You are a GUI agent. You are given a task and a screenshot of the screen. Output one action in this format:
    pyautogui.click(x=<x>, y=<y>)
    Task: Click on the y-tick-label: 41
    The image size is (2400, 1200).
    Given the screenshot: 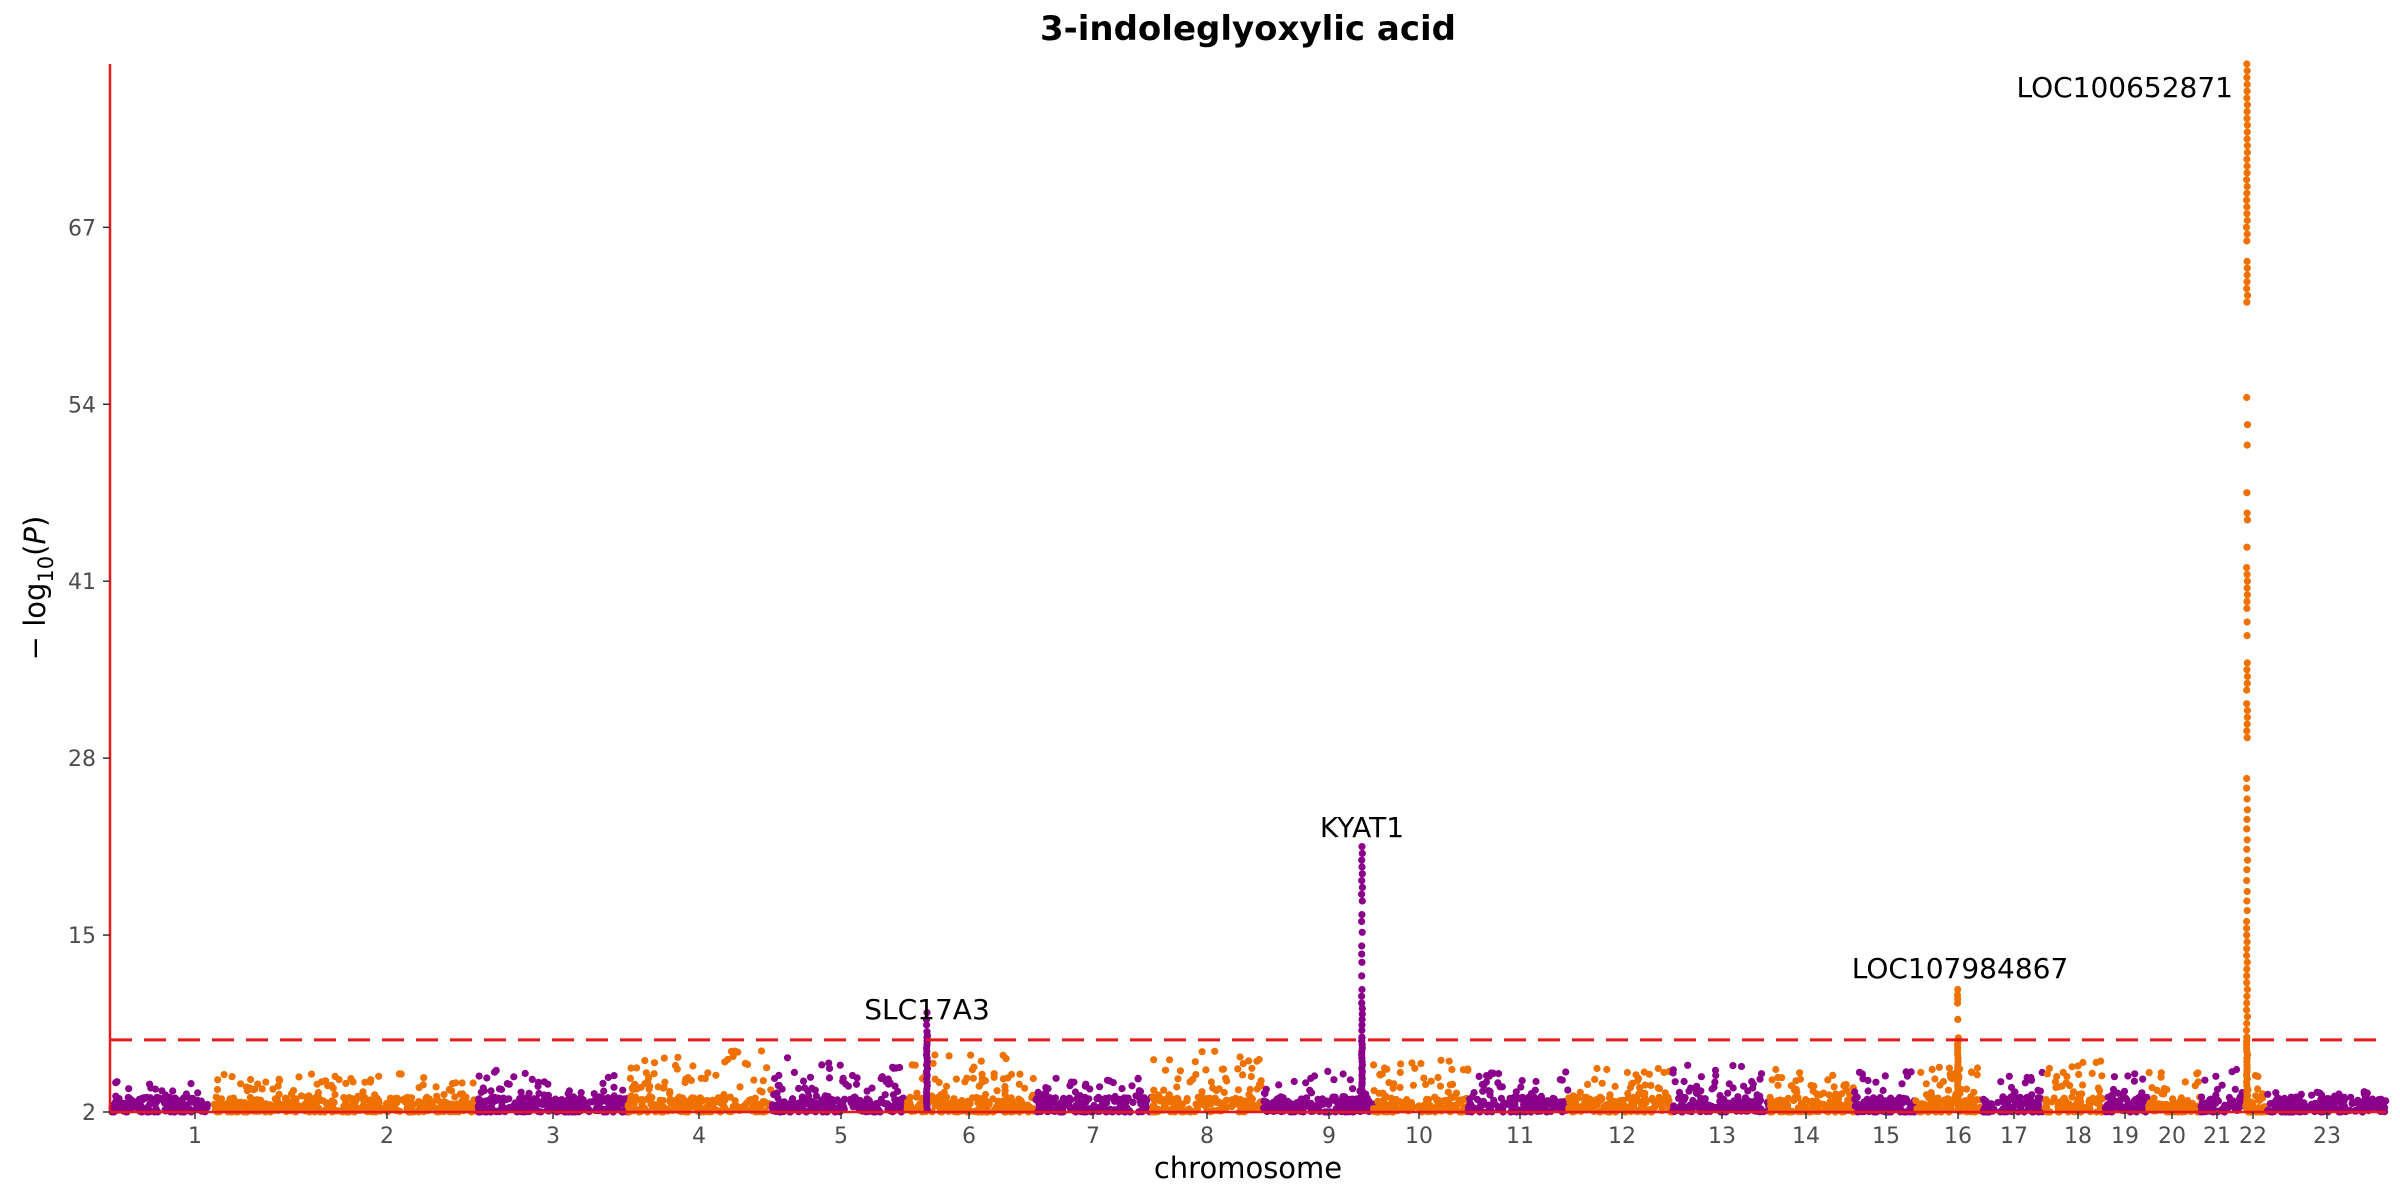 What is the action you would take?
    pyautogui.click(x=82, y=582)
    